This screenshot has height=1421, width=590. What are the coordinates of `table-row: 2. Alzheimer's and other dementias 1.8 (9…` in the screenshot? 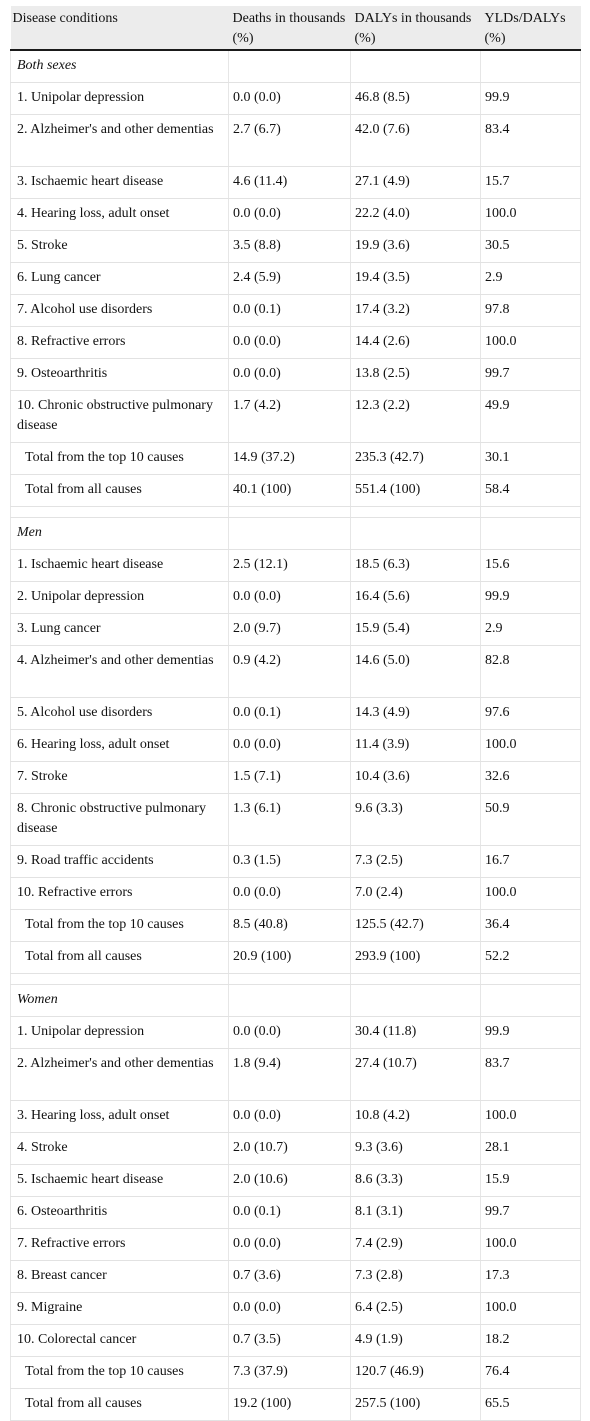 It's located at (295, 1074).